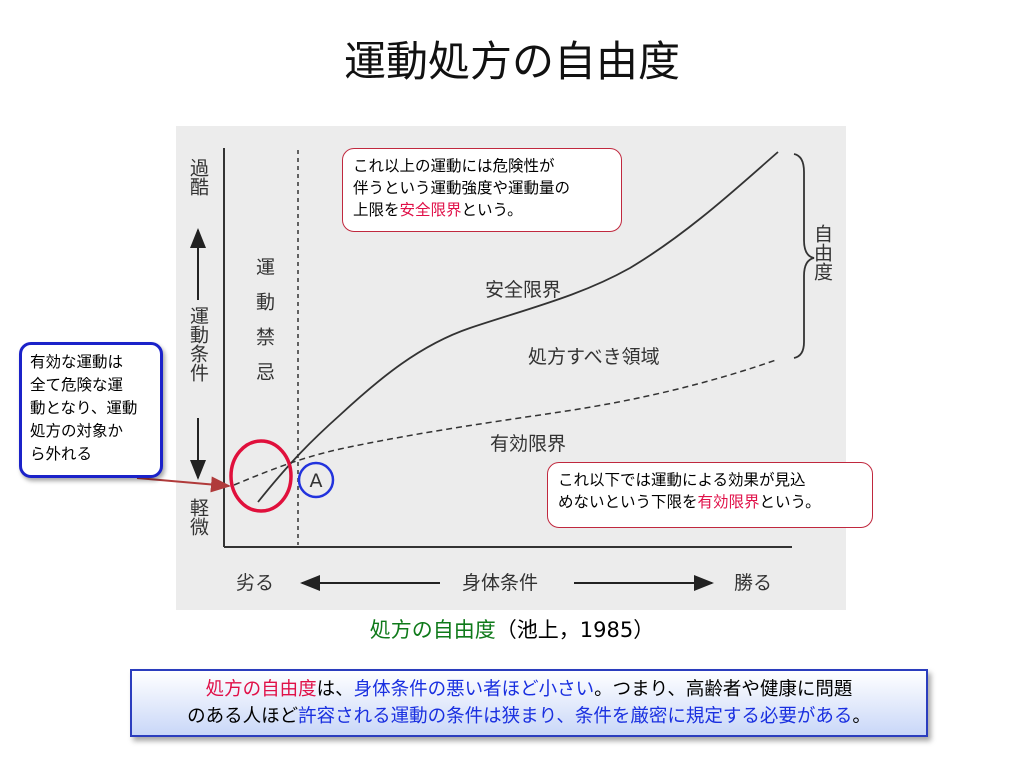 This screenshot has width=1024, height=768. What do you see at coordinates (575, 630) in the screenshot?
I see `caption-reference: （池上，1985）` at bounding box center [575, 630].